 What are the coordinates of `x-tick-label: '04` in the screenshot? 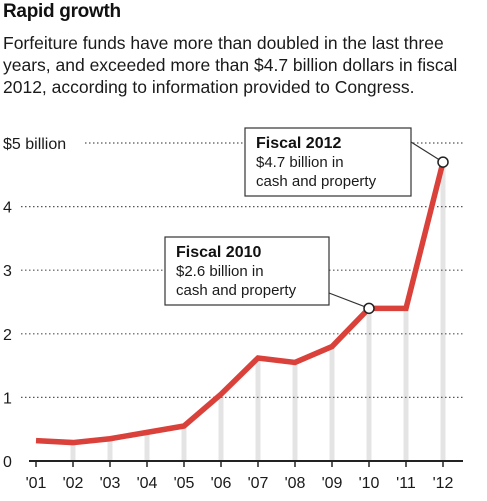 It's located at (147, 483).